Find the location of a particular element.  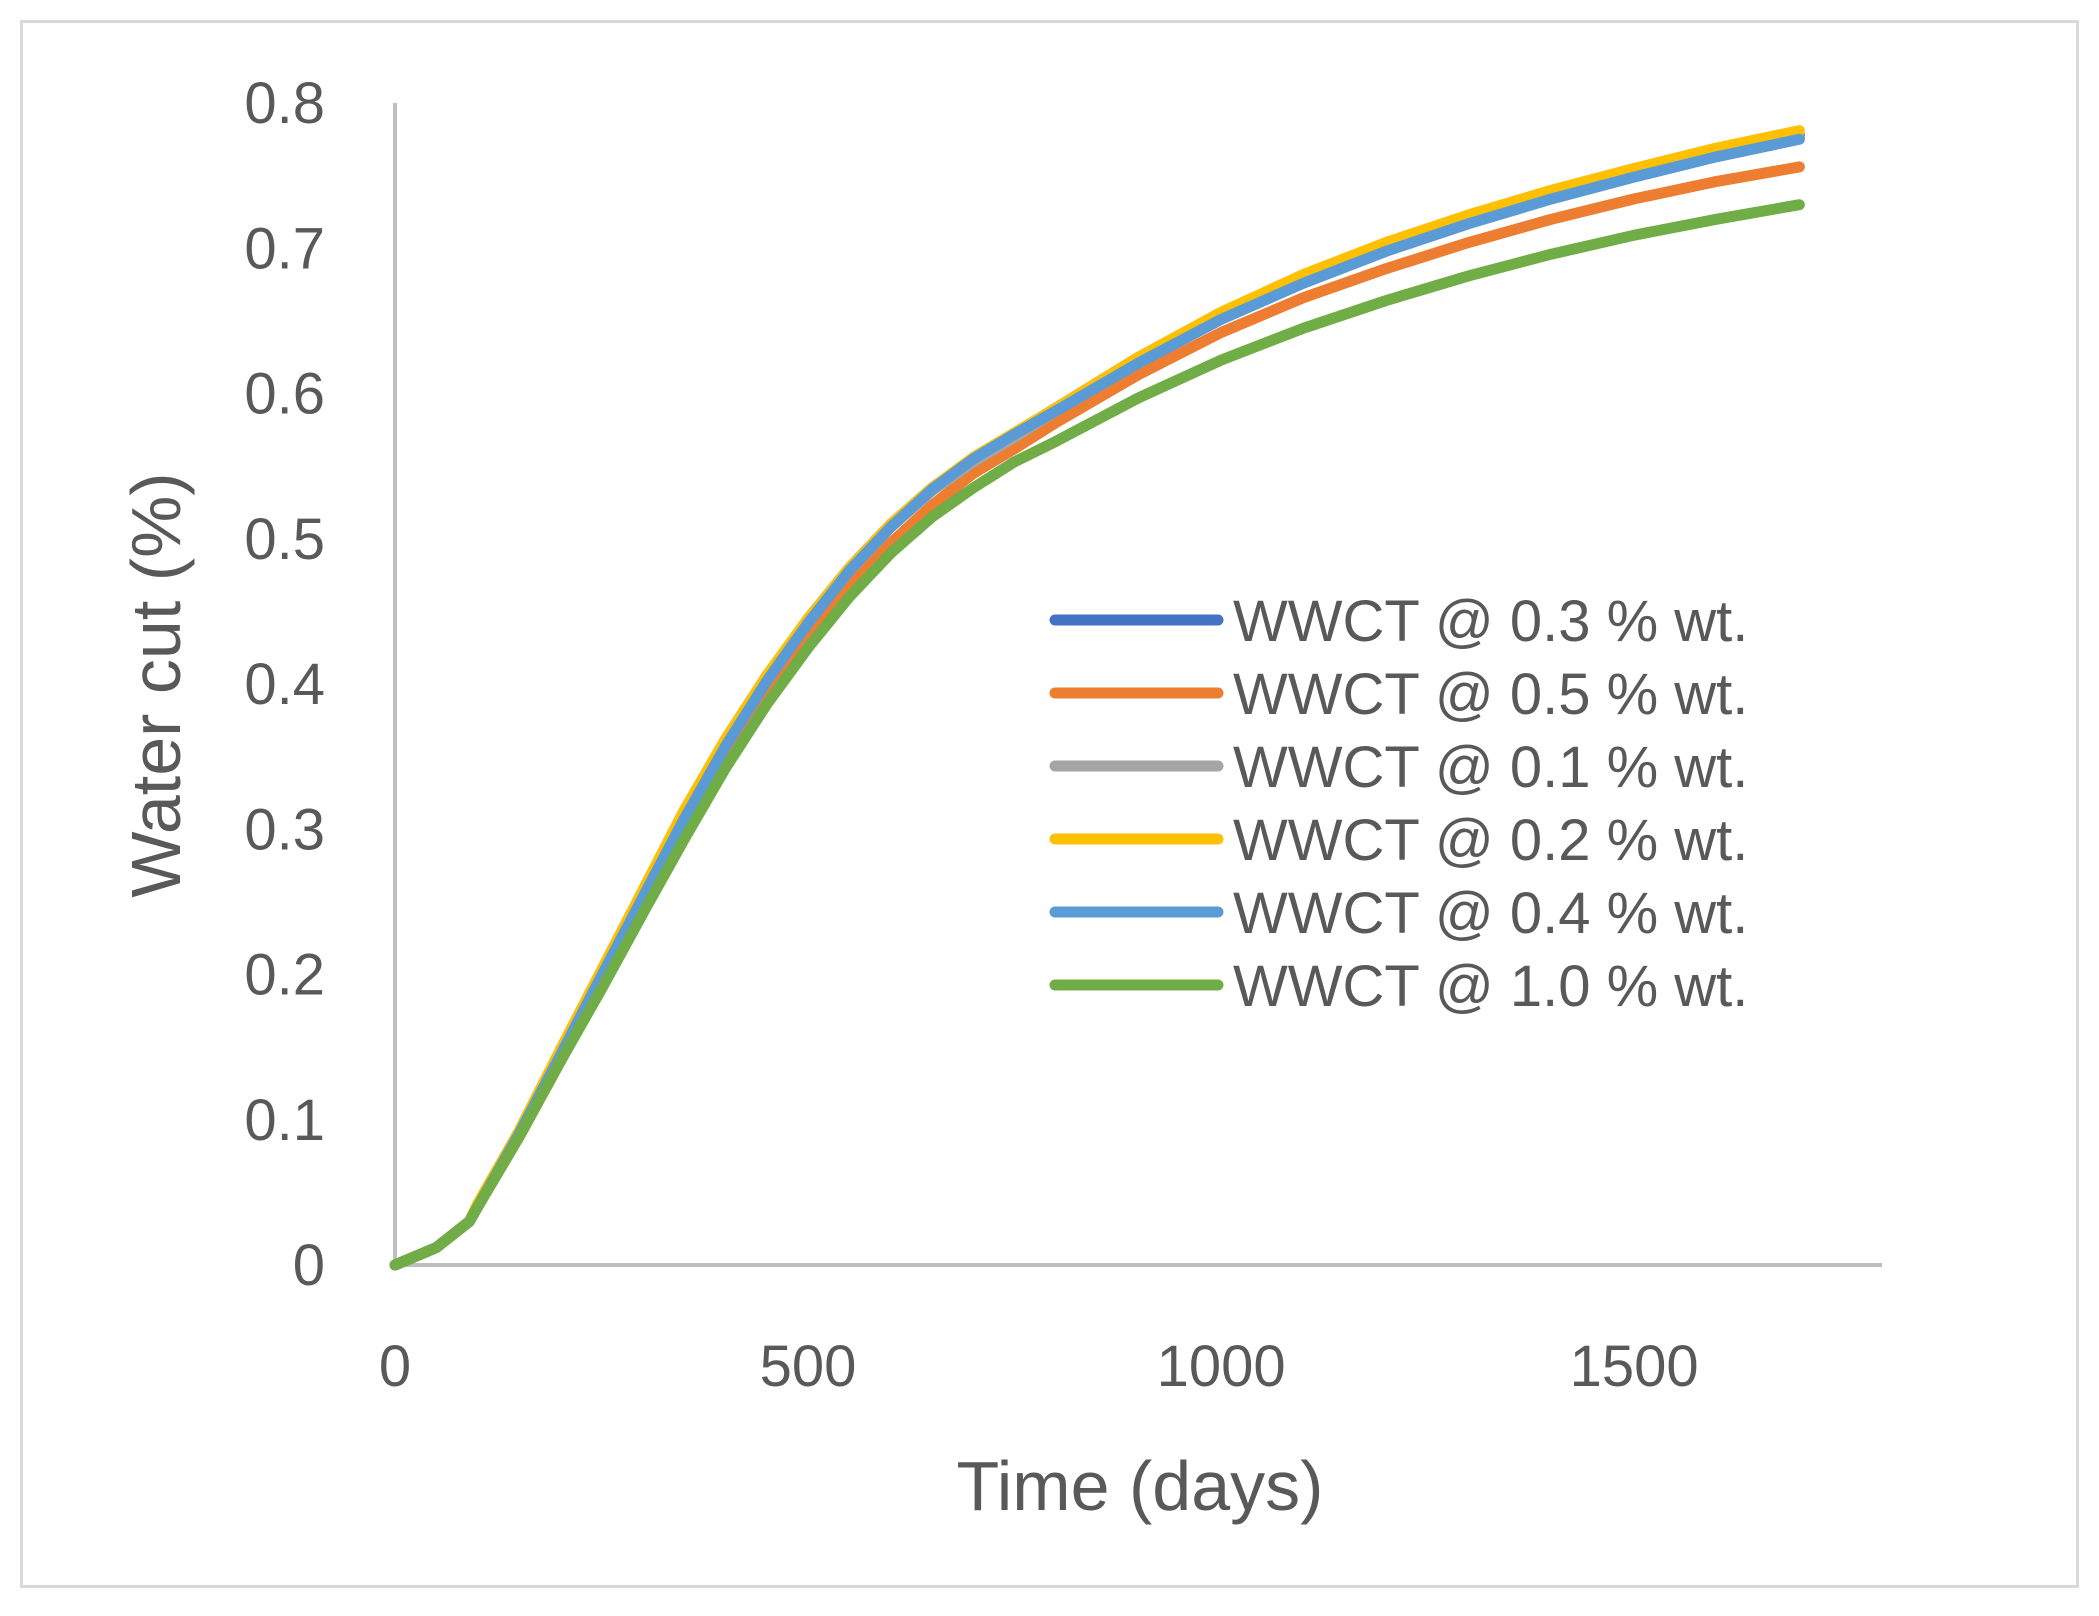

x-tick-labels: 0 500 1000 1500 is located at coordinates (1039, 1366).